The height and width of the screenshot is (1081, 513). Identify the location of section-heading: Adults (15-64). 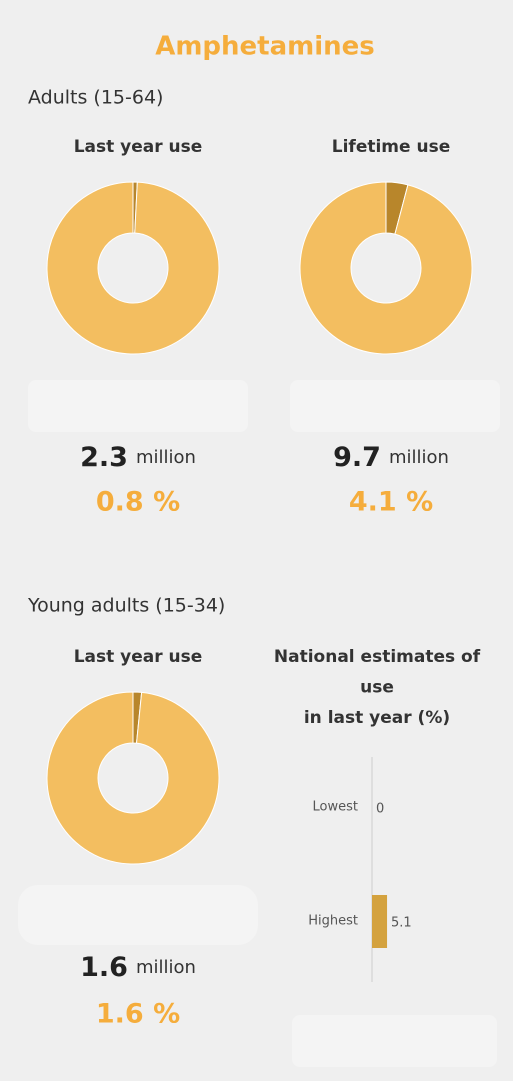
(95, 98).